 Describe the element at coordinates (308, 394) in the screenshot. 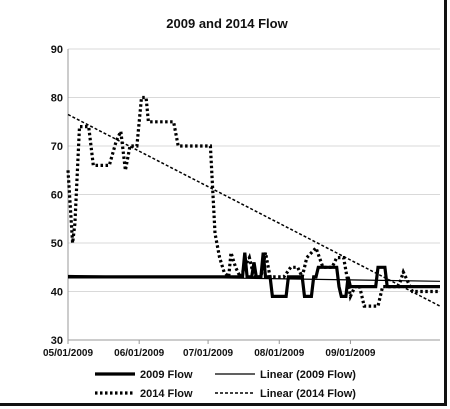

I see `legend-label-linear-2014-flow: Linear (2014 Flow)` at that location.